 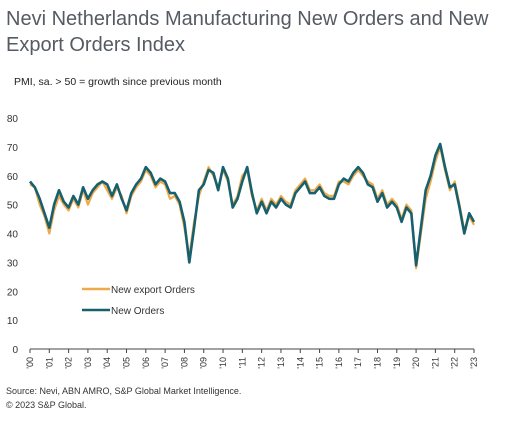 I want to click on y-tick-label: 60, so click(x=13, y=177).